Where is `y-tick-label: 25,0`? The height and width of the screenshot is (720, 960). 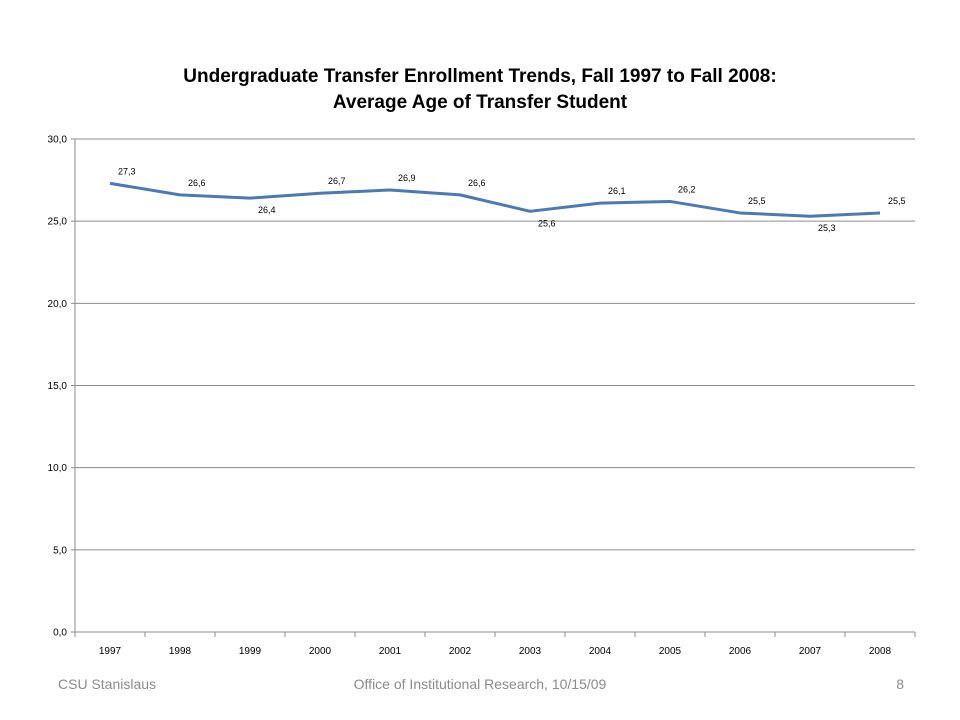
y-tick-label: 25,0 is located at coordinates (58, 222).